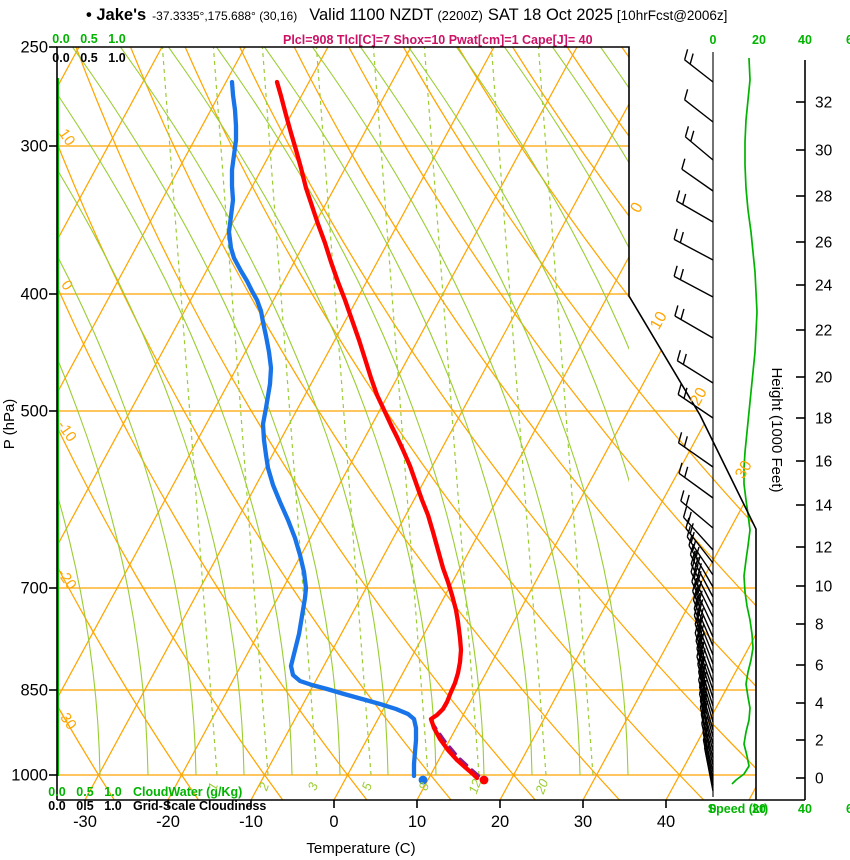 This screenshot has height=860, width=850. What do you see at coordinates (112, 806) in the screenshot?
I see `cloudiness-scale-bottom: 1.0` at bounding box center [112, 806].